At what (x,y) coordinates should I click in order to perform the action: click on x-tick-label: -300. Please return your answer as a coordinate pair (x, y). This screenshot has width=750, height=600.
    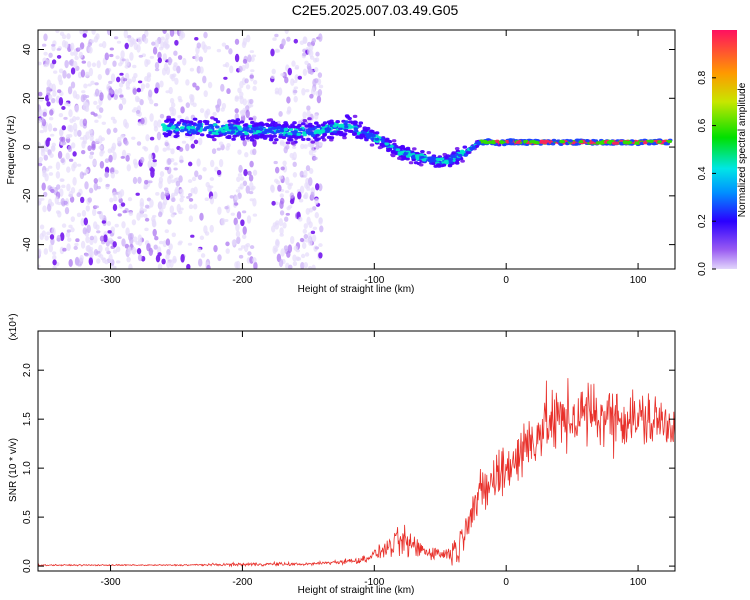
    Looking at the image, I should click on (111, 582).